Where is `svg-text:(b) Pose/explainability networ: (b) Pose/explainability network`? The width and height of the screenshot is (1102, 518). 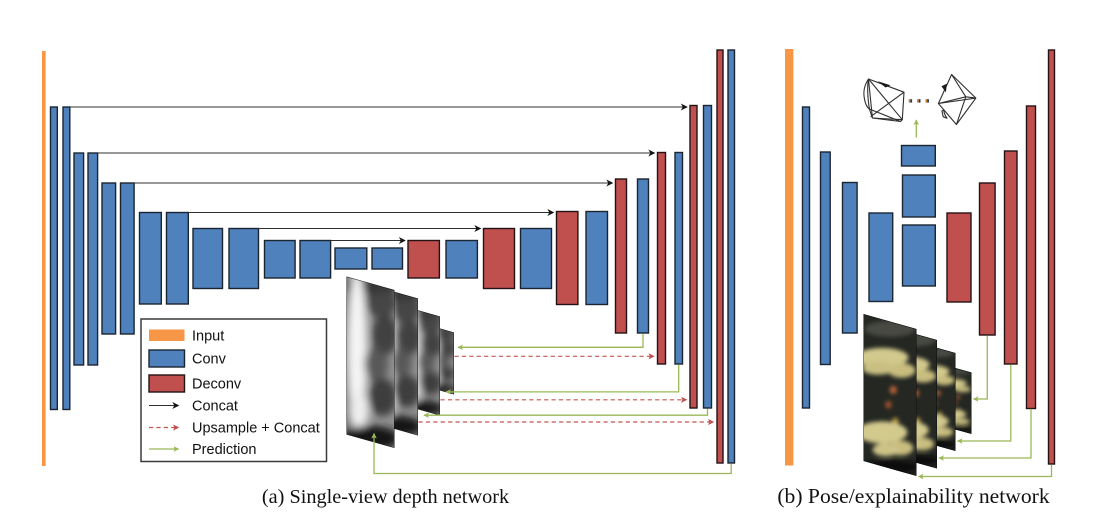 svg-text:(b) Pose/explainability networ: (b) Pose/explainability network is located at coordinates (913, 496).